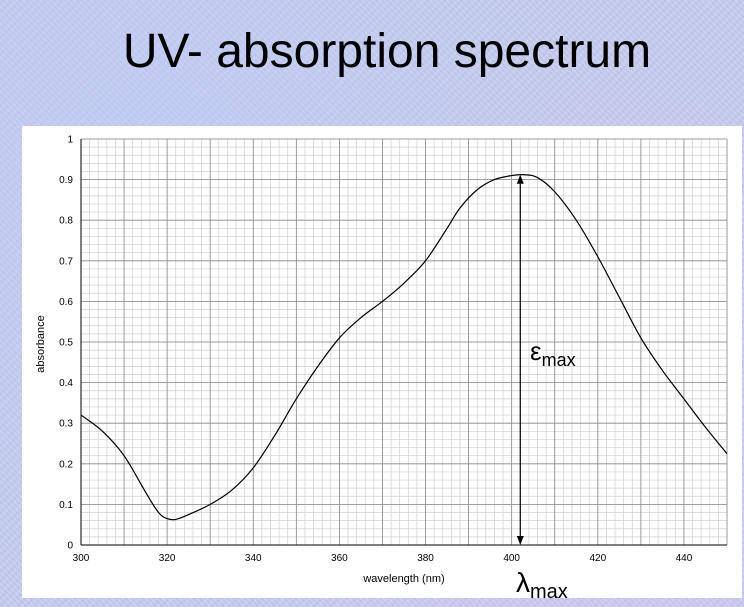 Image resolution: width=744 pixels, height=607 pixels. Describe the element at coordinates (41, 344) in the screenshot. I see `y-axis-title: absorbance` at that location.